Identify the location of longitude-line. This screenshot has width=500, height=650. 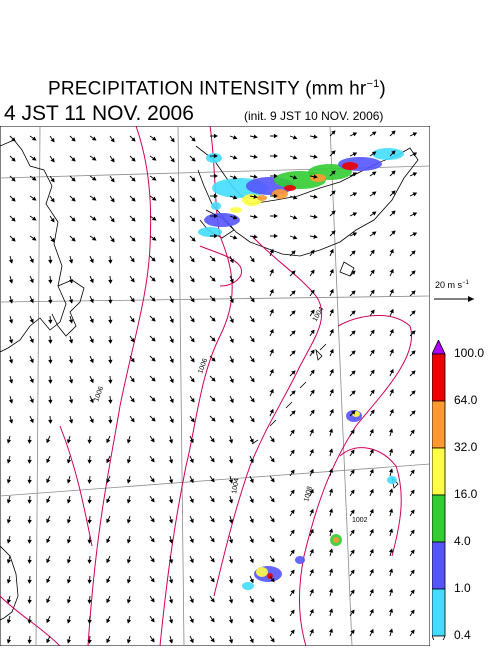
(38, 386).